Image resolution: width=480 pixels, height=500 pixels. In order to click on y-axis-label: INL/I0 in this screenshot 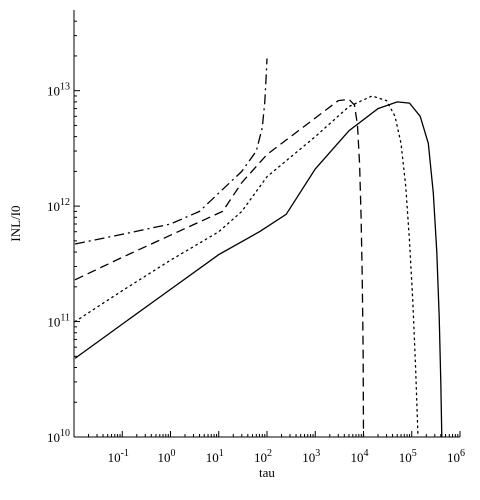, I will do `click(15, 223)`.